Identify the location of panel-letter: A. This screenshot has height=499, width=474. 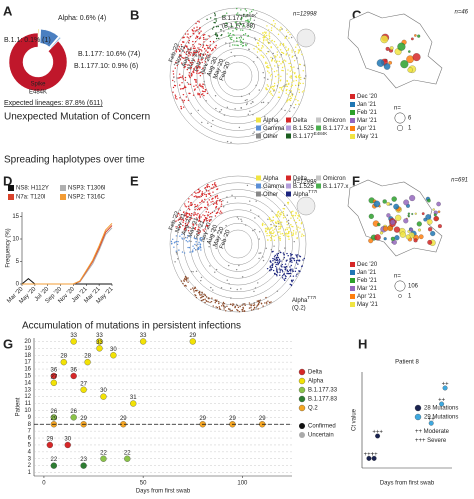
(8, 10).